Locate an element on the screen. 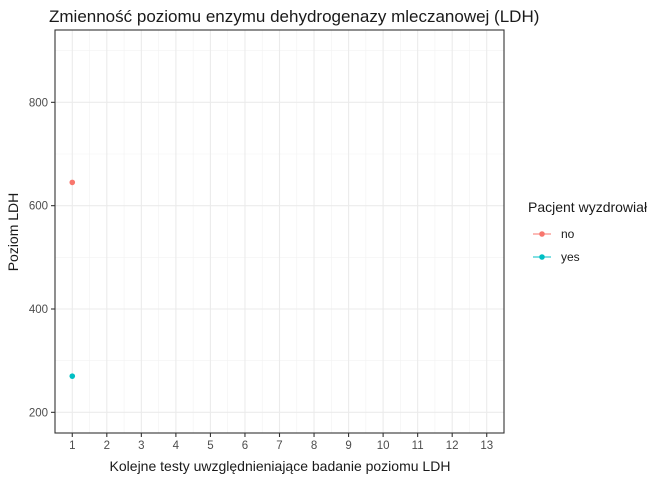 This screenshot has width=672, height=480. x-tick-label: 8 is located at coordinates (314, 446).